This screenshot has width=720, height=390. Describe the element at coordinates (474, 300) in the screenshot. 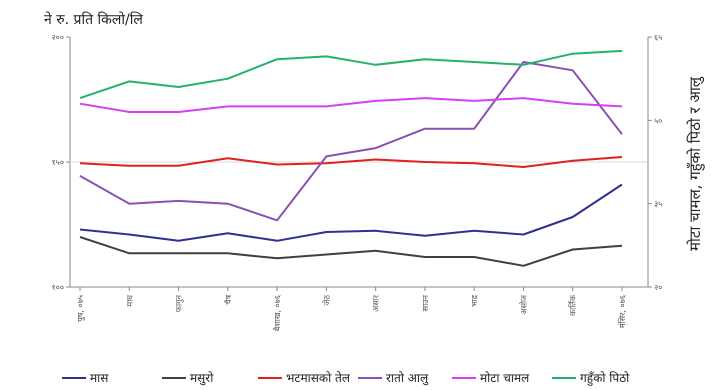

I see `x-tick-label: भाद्र` at that location.